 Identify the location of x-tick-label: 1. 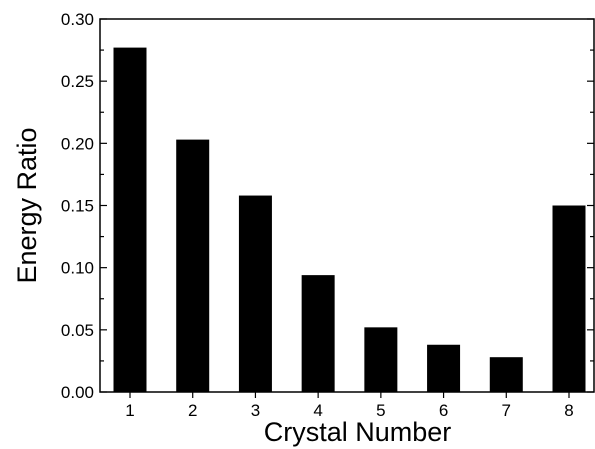
(129, 410).